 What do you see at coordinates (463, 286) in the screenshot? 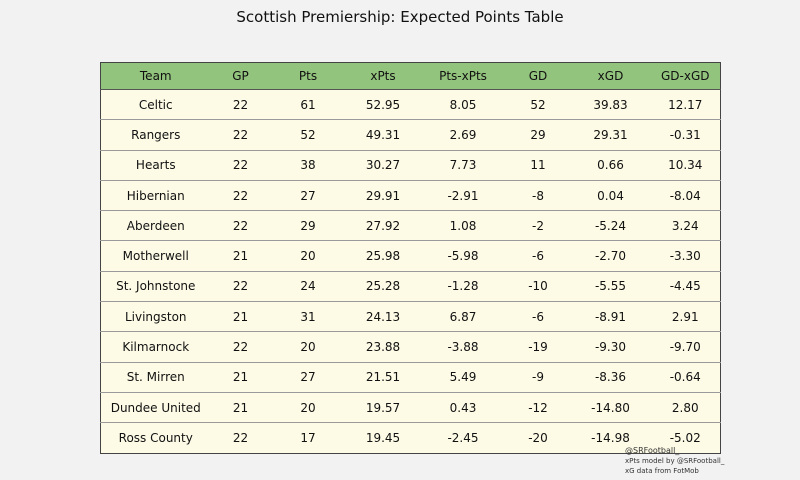
I see `table-cell: -1.28` at bounding box center [463, 286].